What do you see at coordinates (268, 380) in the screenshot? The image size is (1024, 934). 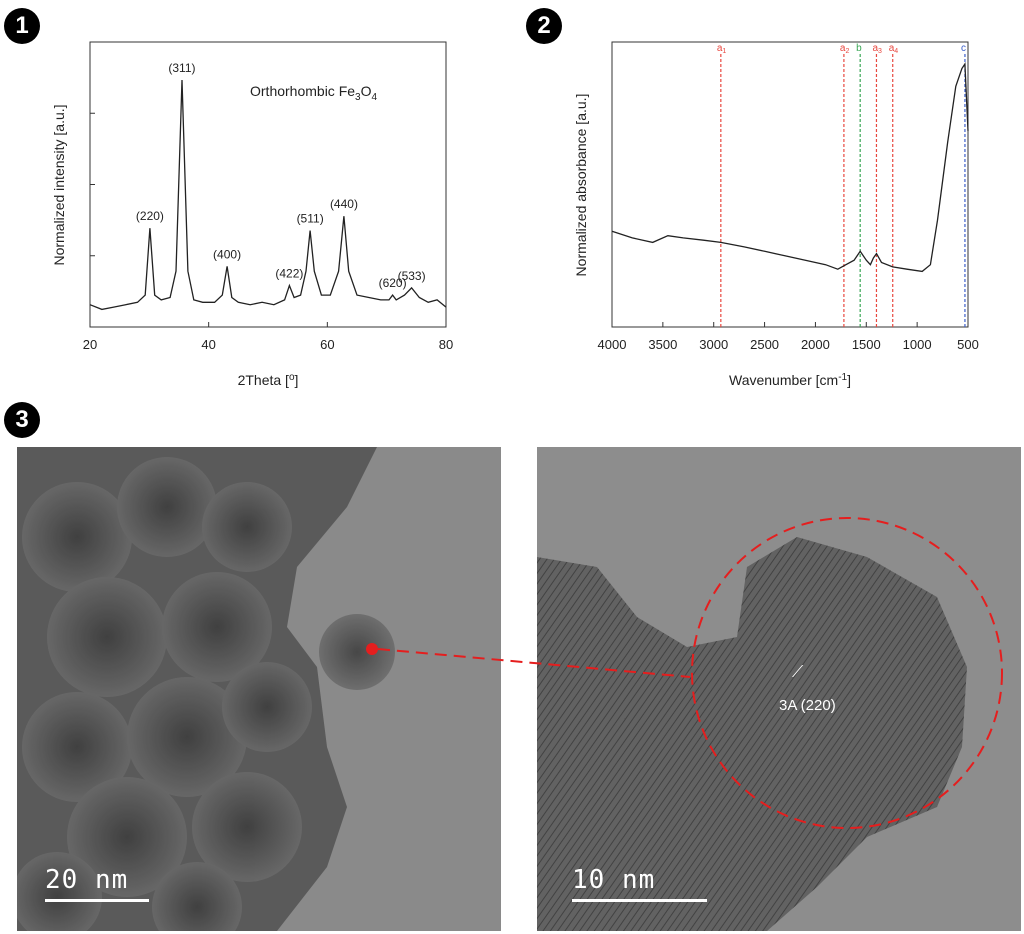 I see `xrd-xlabel: 2Theta [o]` at bounding box center [268, 380].